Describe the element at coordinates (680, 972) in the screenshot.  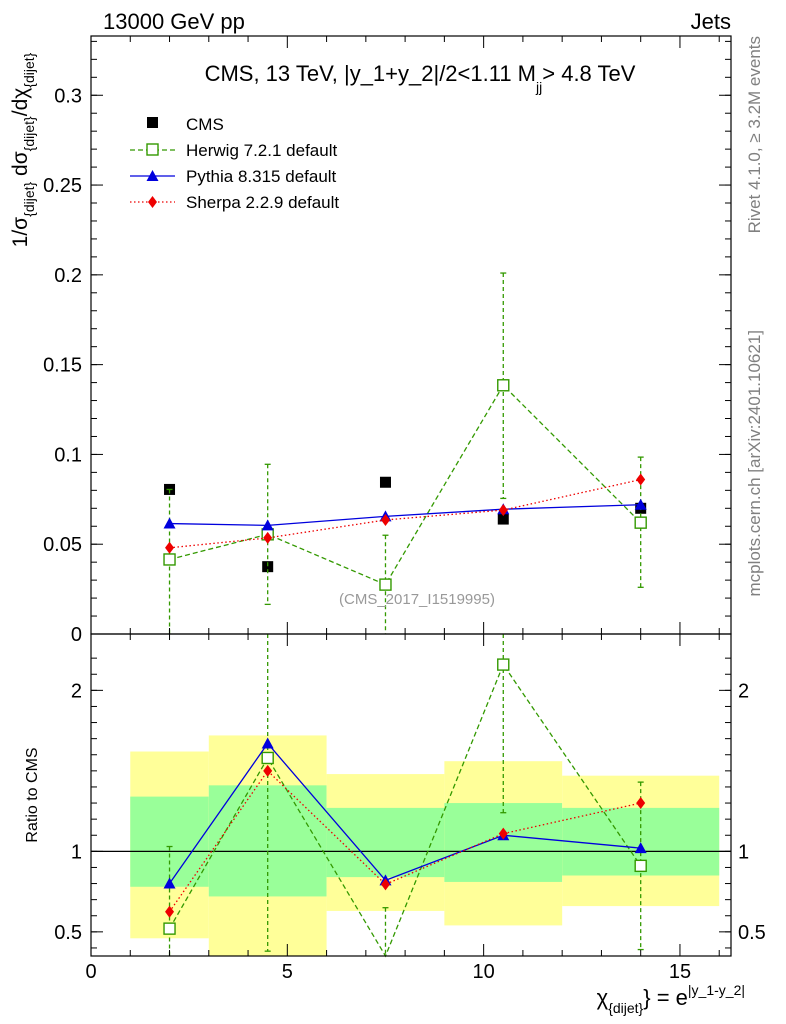
I see `xtick-label: 15` at that location.